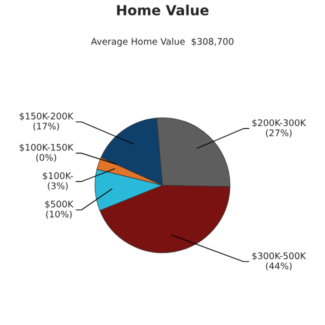  What do you see at coordinates (59, 214) in the screenshot?
I see `data-label: (10%)` at bounding box center [59, 214].